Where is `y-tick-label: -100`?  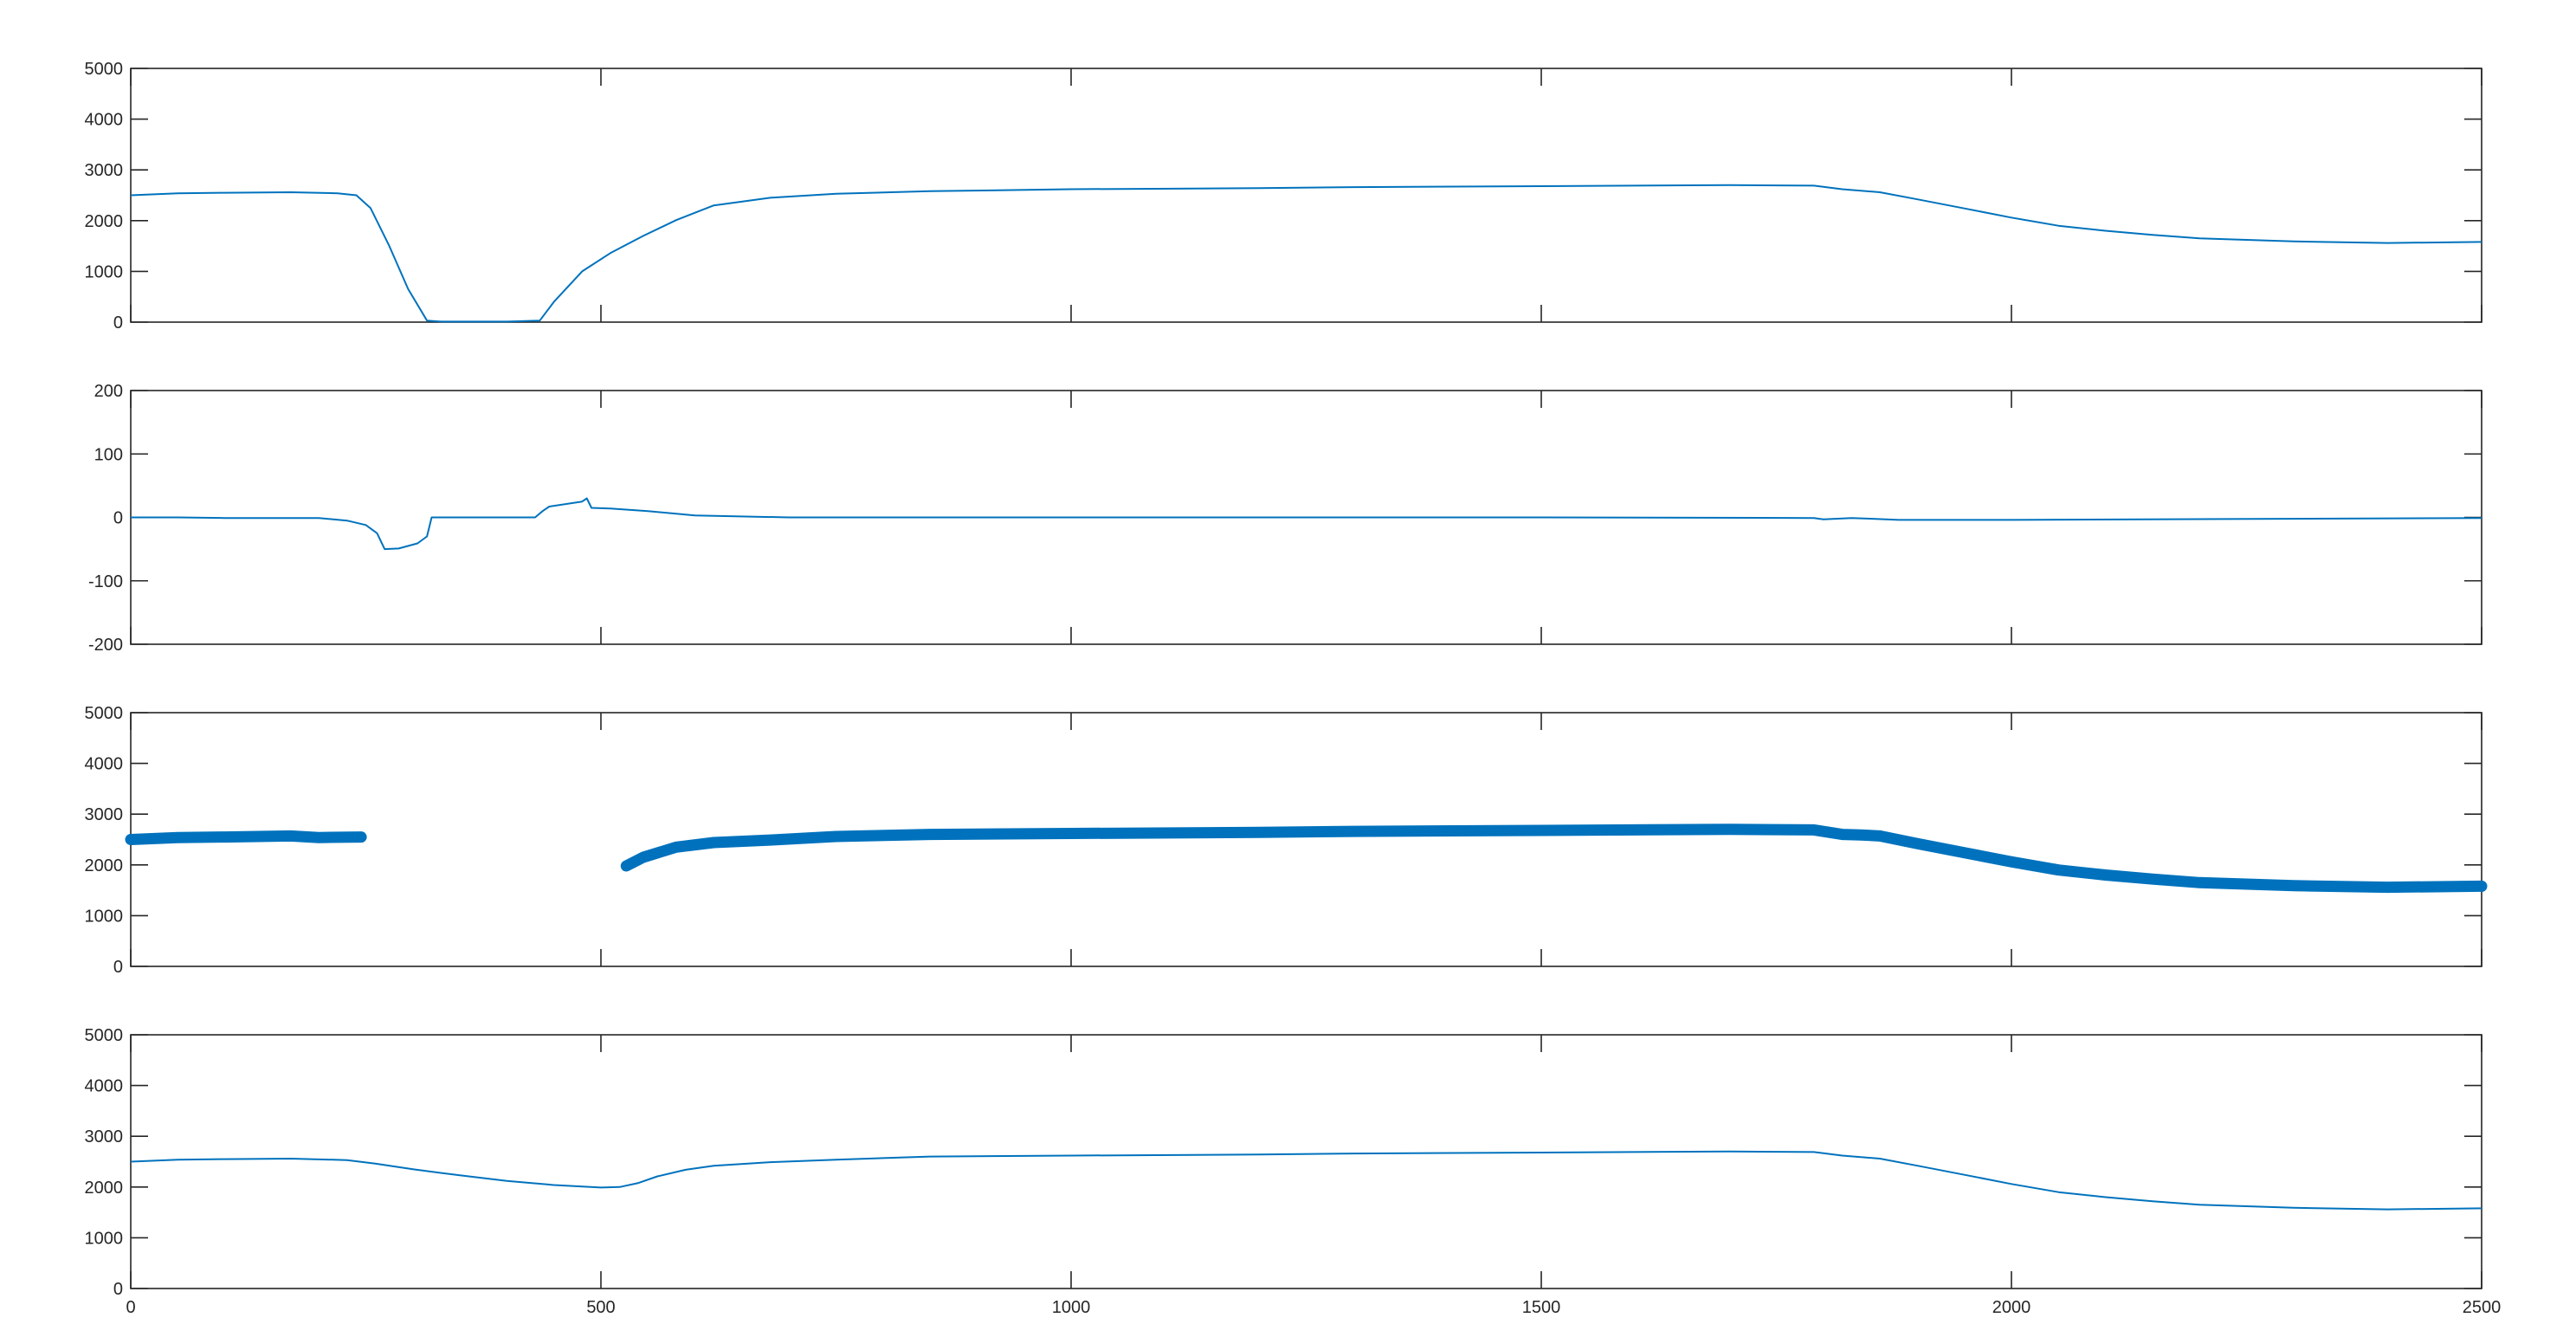
y-tick-label: -100 is located at coordinates (105, 581).